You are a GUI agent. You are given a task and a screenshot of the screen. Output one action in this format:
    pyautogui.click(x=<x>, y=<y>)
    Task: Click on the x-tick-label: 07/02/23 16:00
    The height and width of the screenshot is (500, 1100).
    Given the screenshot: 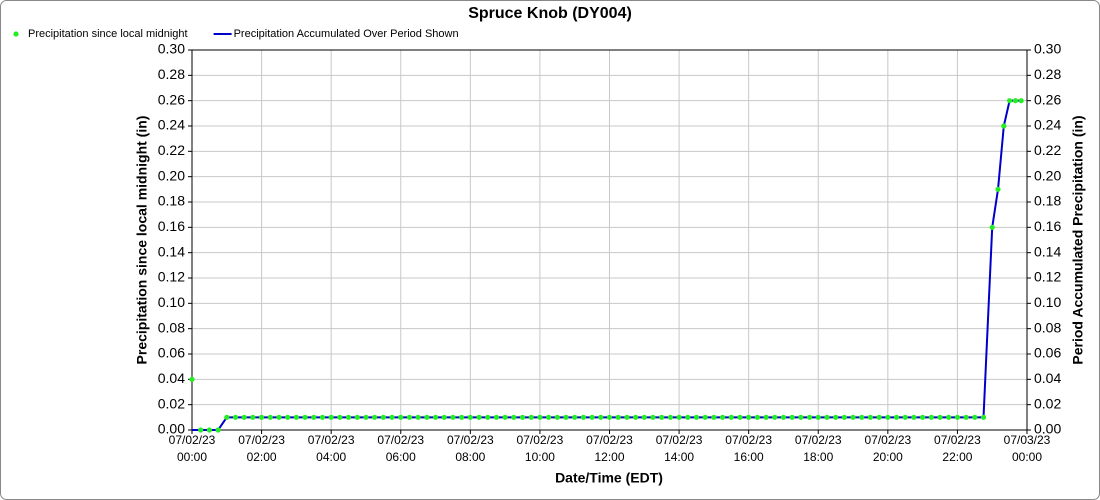 What is the action you would take?
    pyautogui.click(x=748, y=448)
    